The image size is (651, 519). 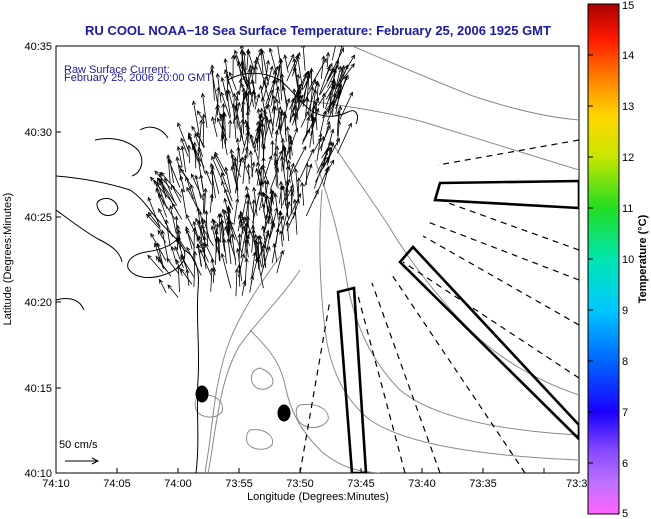 What do you see at coordinates (56, 484) in the screenshot?
I see `x-tick-label: 74:10` at bounding box center [56, 484].